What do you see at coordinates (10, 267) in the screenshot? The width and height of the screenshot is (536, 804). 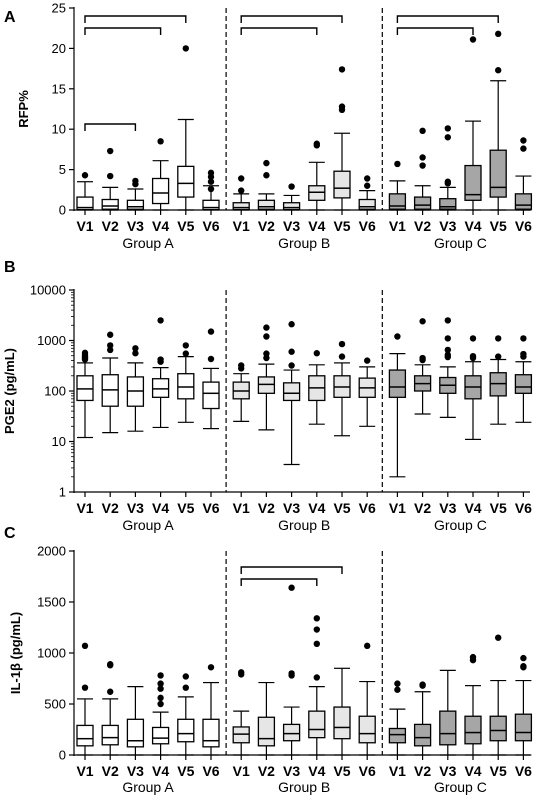 I see `panel-letter: B` at bounding box center [10, 267].